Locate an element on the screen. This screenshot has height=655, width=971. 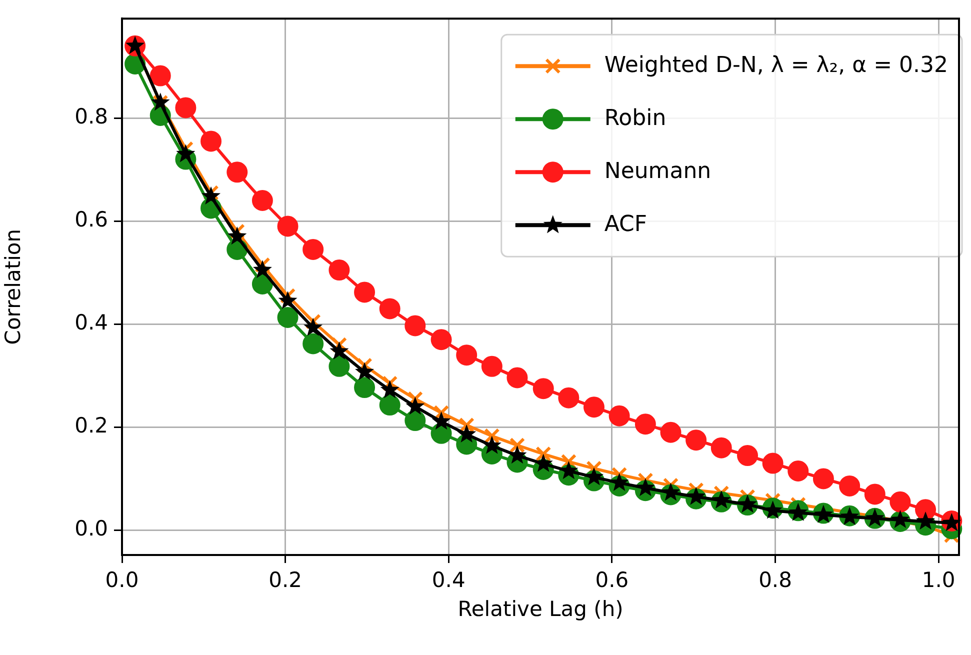
legend-label: Neumann is located at coordinates (658, 171).